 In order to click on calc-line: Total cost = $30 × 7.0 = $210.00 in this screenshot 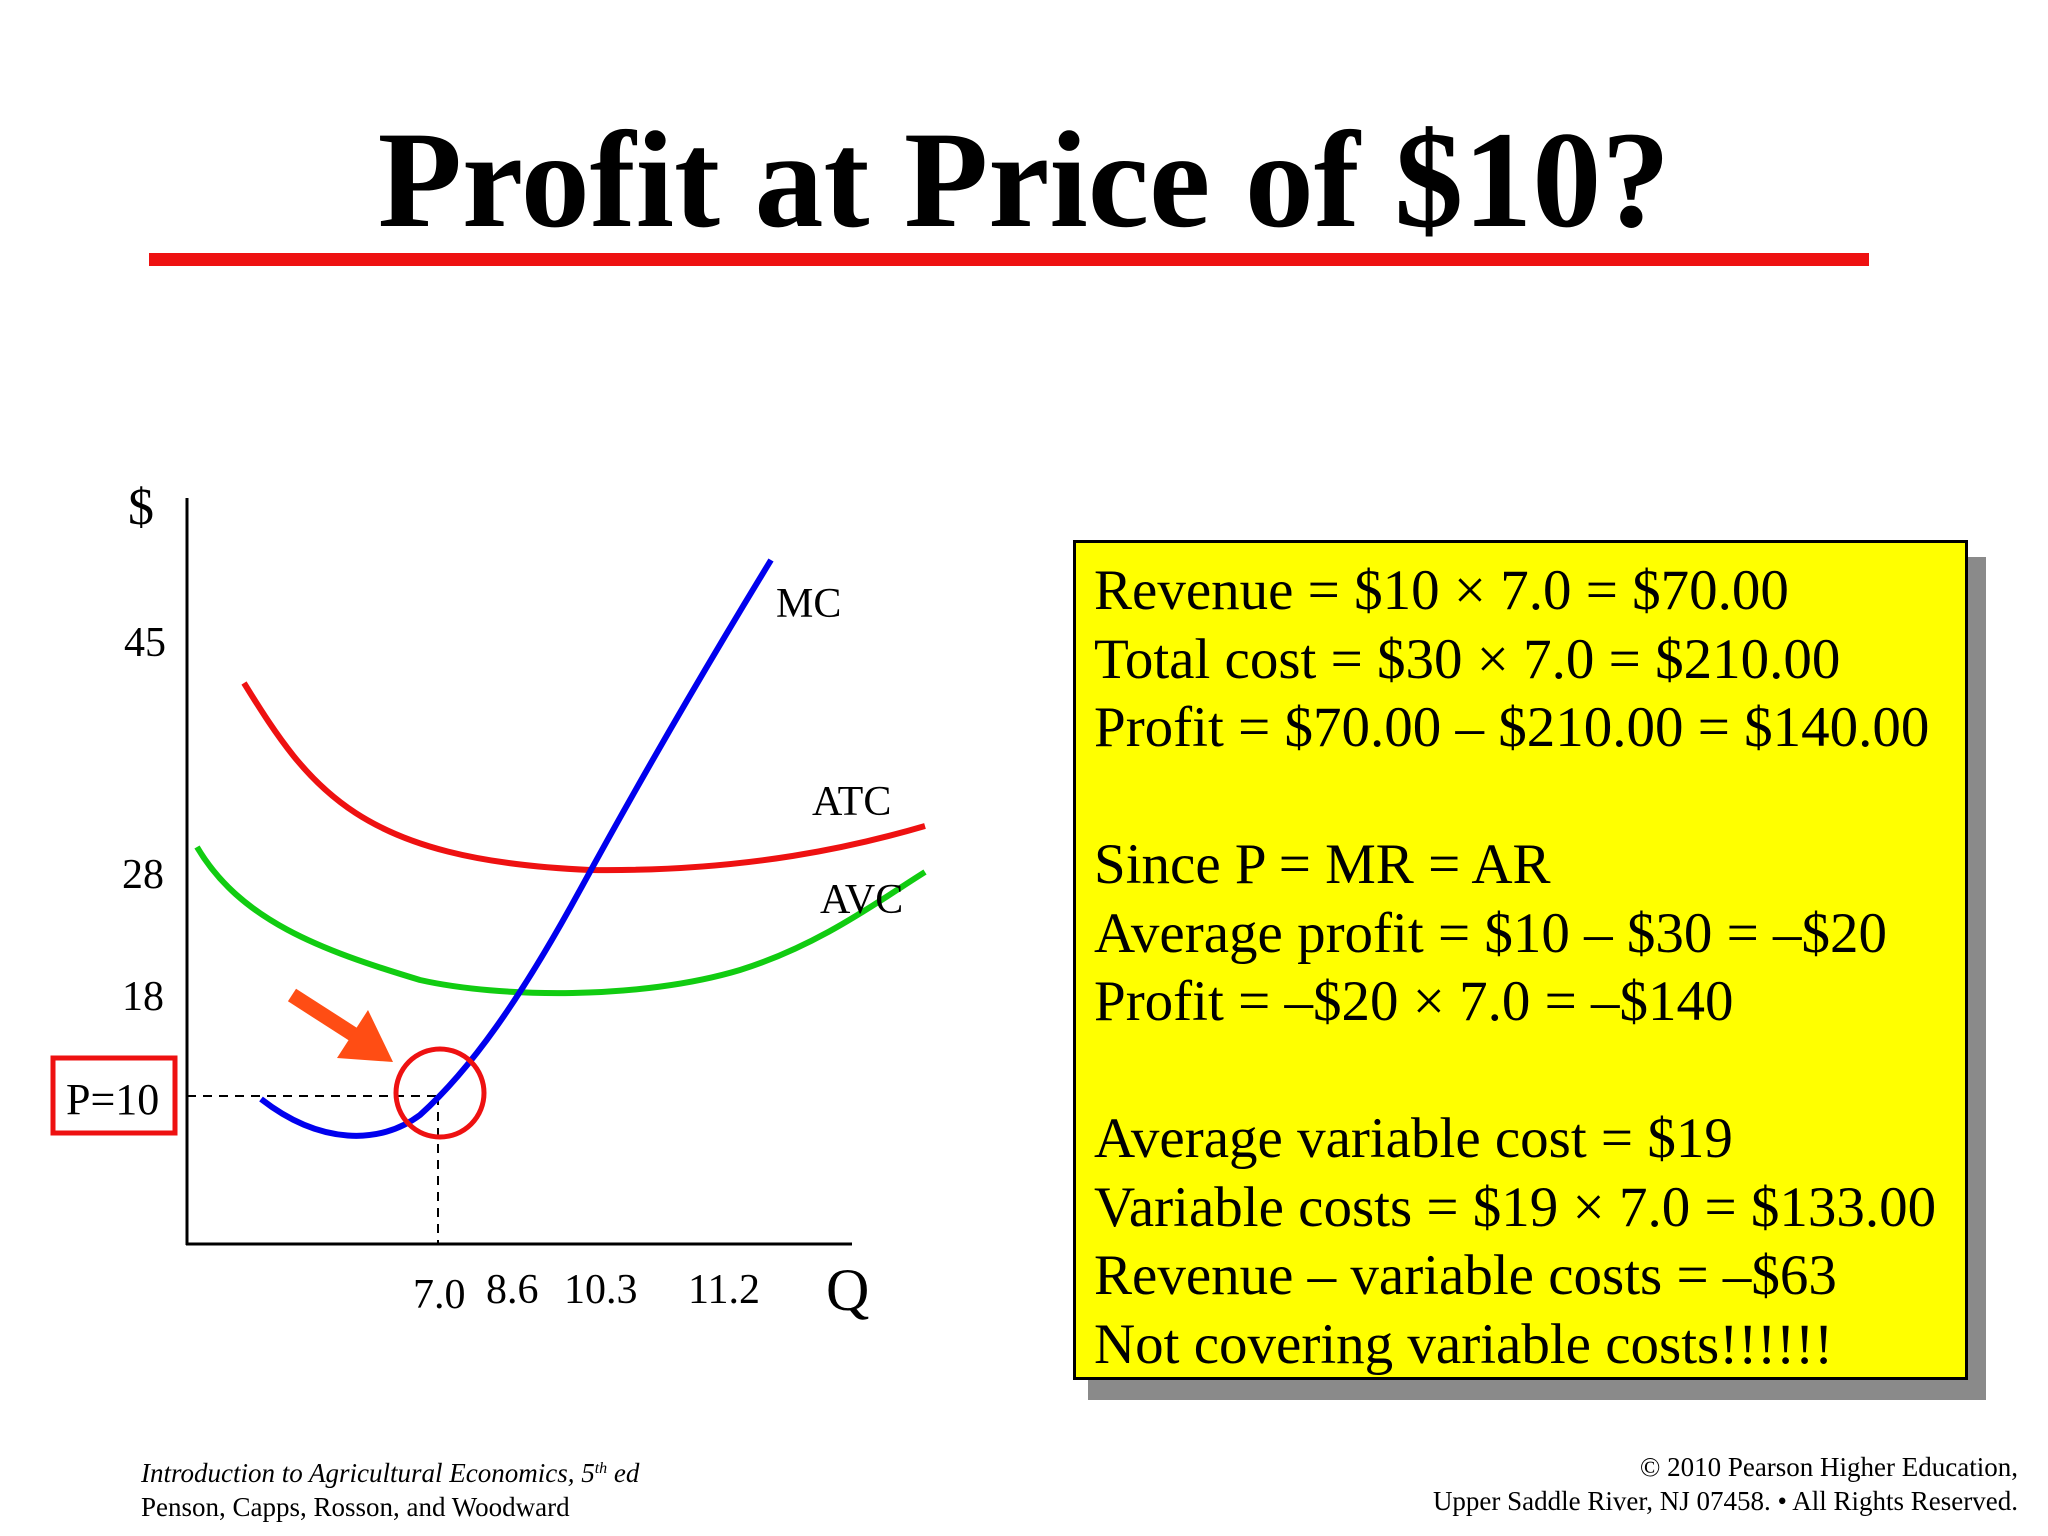, I will do `click(1467, 659)`.